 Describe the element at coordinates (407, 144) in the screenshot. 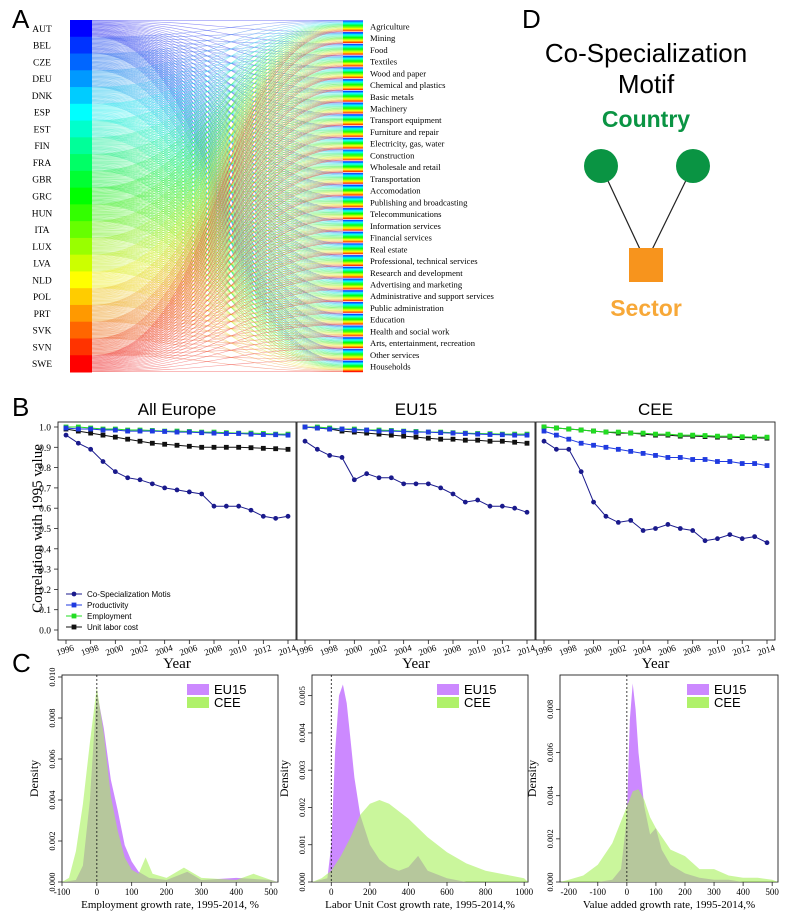

I see `sector-label: Electricity, gas, water` at that location.